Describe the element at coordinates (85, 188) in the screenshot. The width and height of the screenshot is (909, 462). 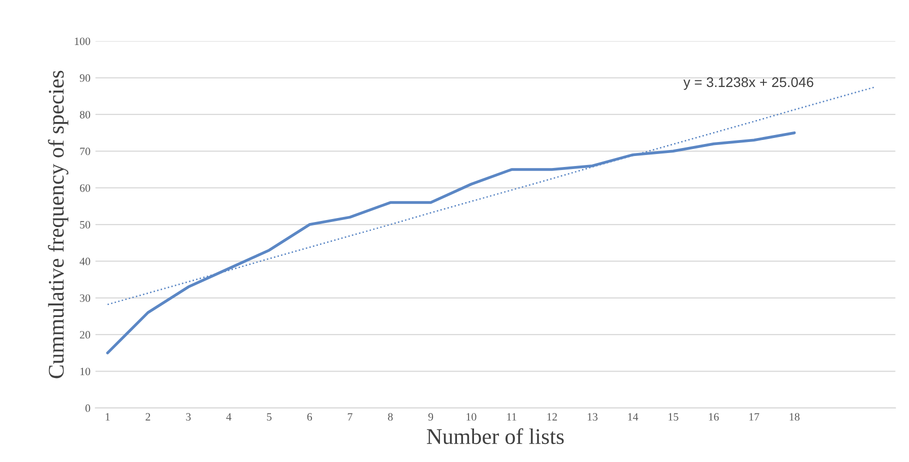
I see `y-tick-label: 60` at that location.